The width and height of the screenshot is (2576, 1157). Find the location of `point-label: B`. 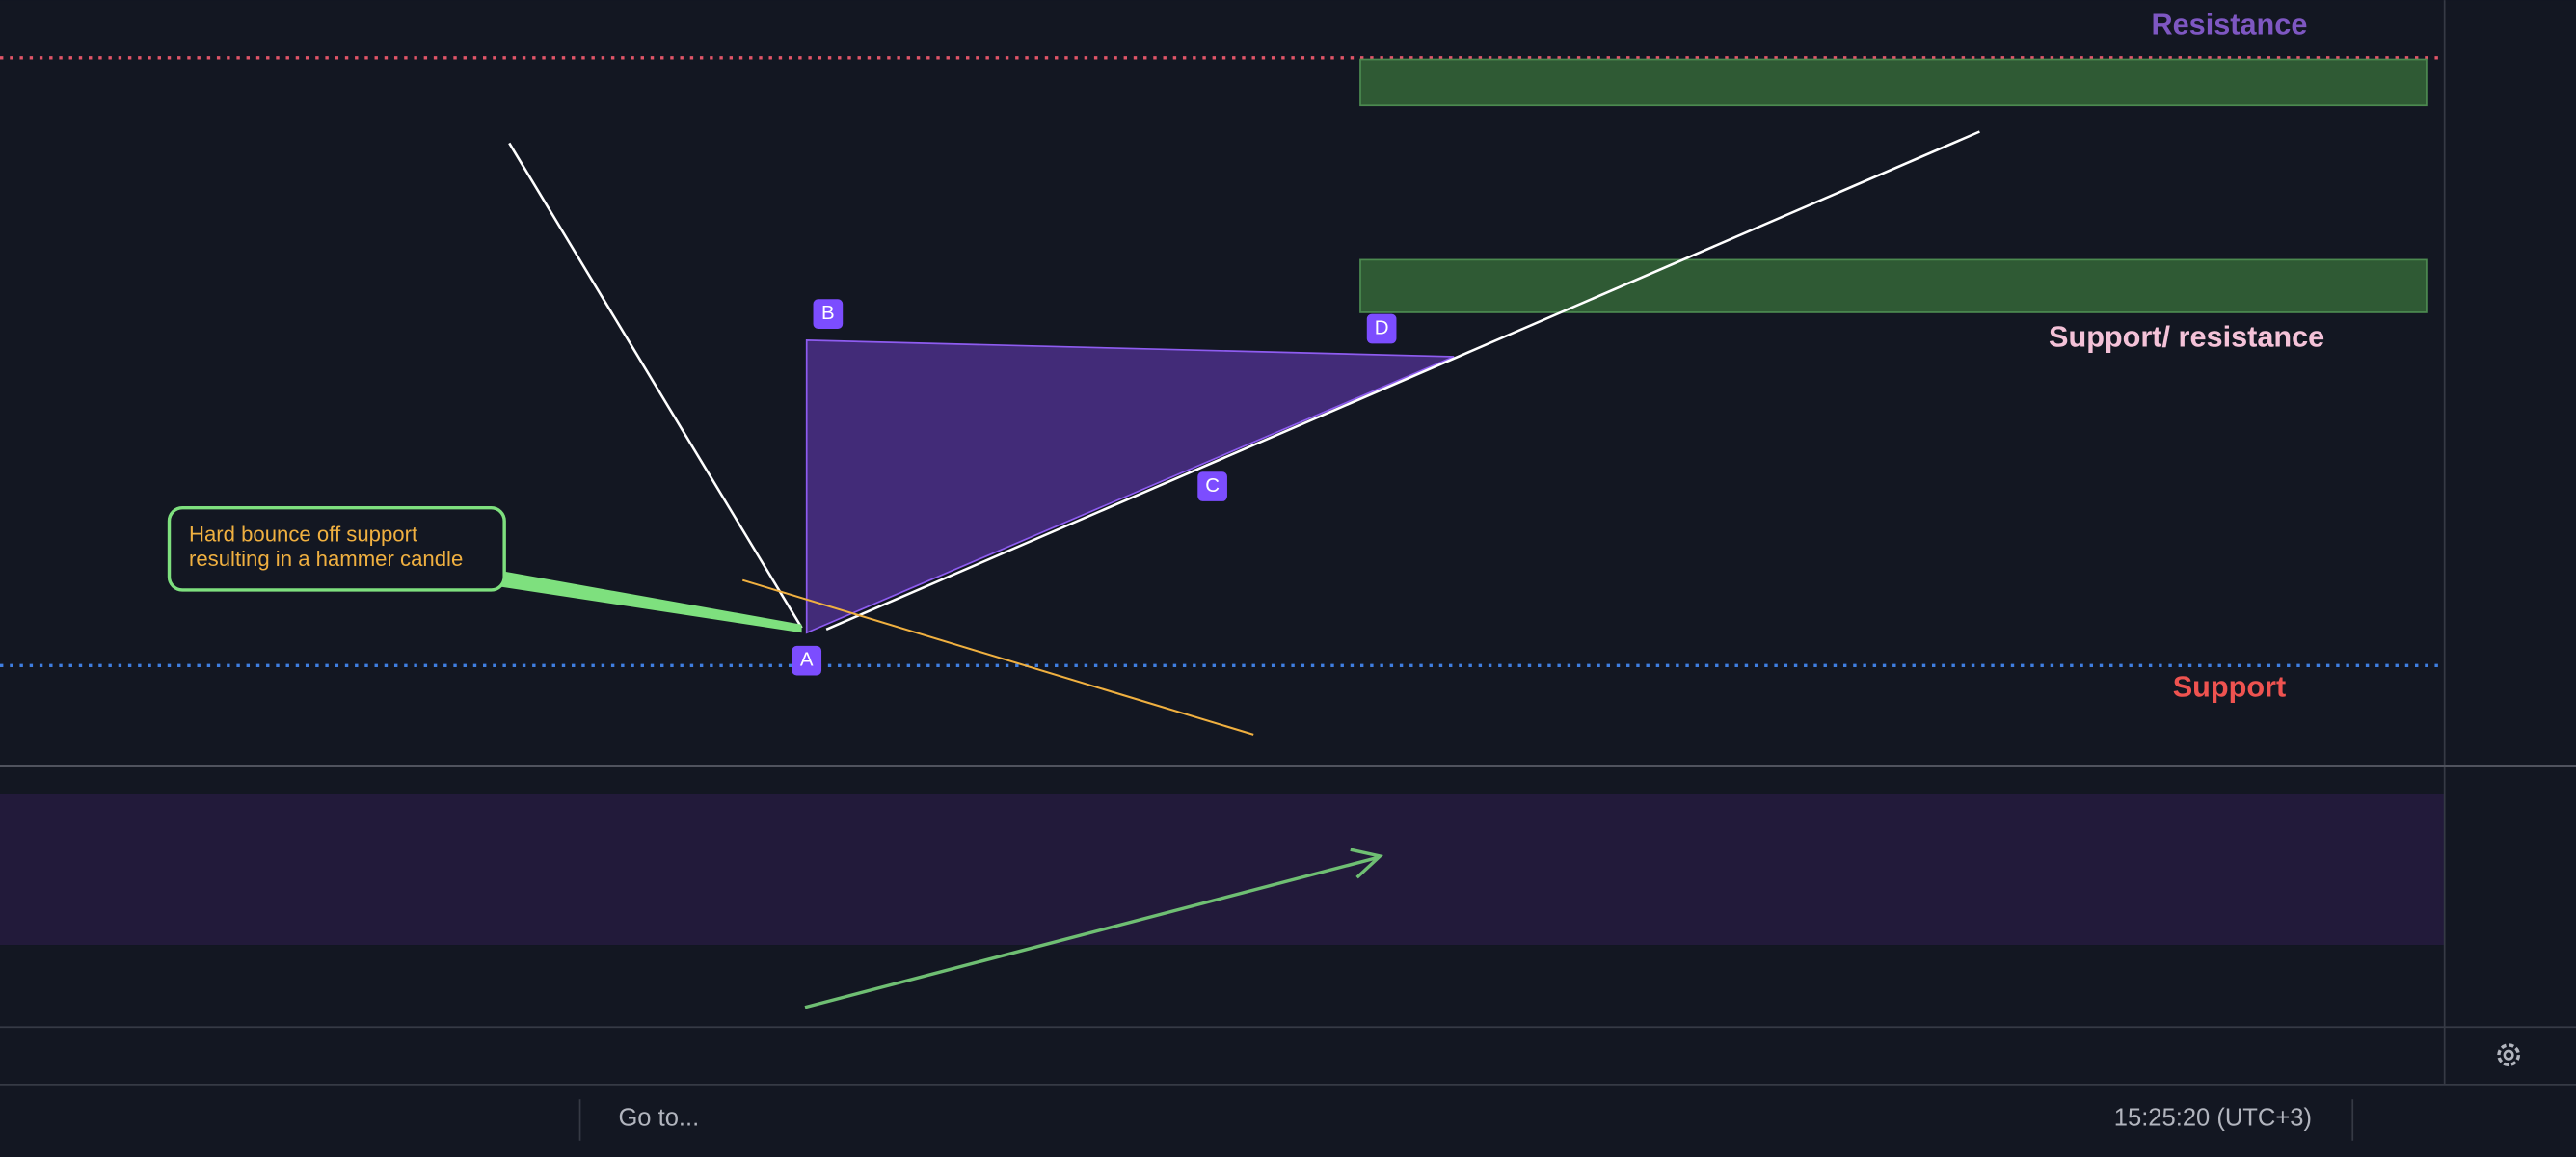

point-label: B is located at coordinates (828, 313).